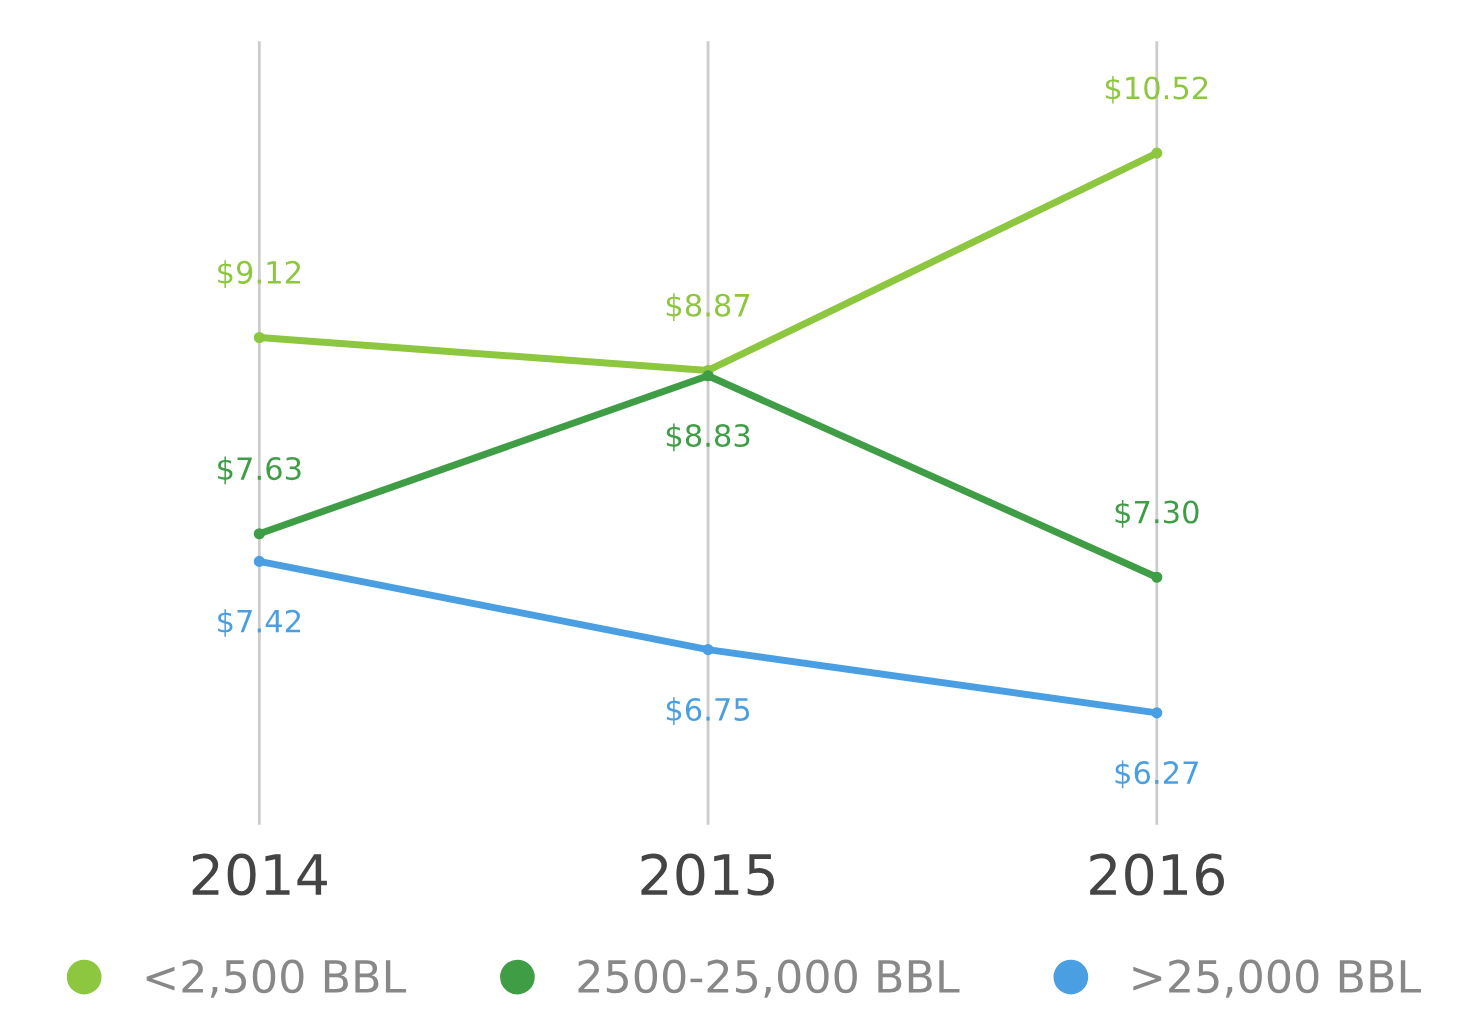 This screenshot has width=1461, height=1031. What do you see at coordinates (276, 978) in the screenshot?
I see `legend-label: <2,500 BBL` at bounding box center [276, 978].